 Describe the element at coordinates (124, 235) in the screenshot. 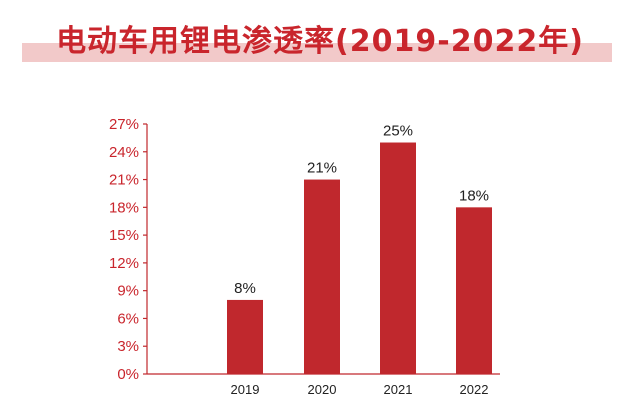

I see `y-tick-label: 15%` at that location.